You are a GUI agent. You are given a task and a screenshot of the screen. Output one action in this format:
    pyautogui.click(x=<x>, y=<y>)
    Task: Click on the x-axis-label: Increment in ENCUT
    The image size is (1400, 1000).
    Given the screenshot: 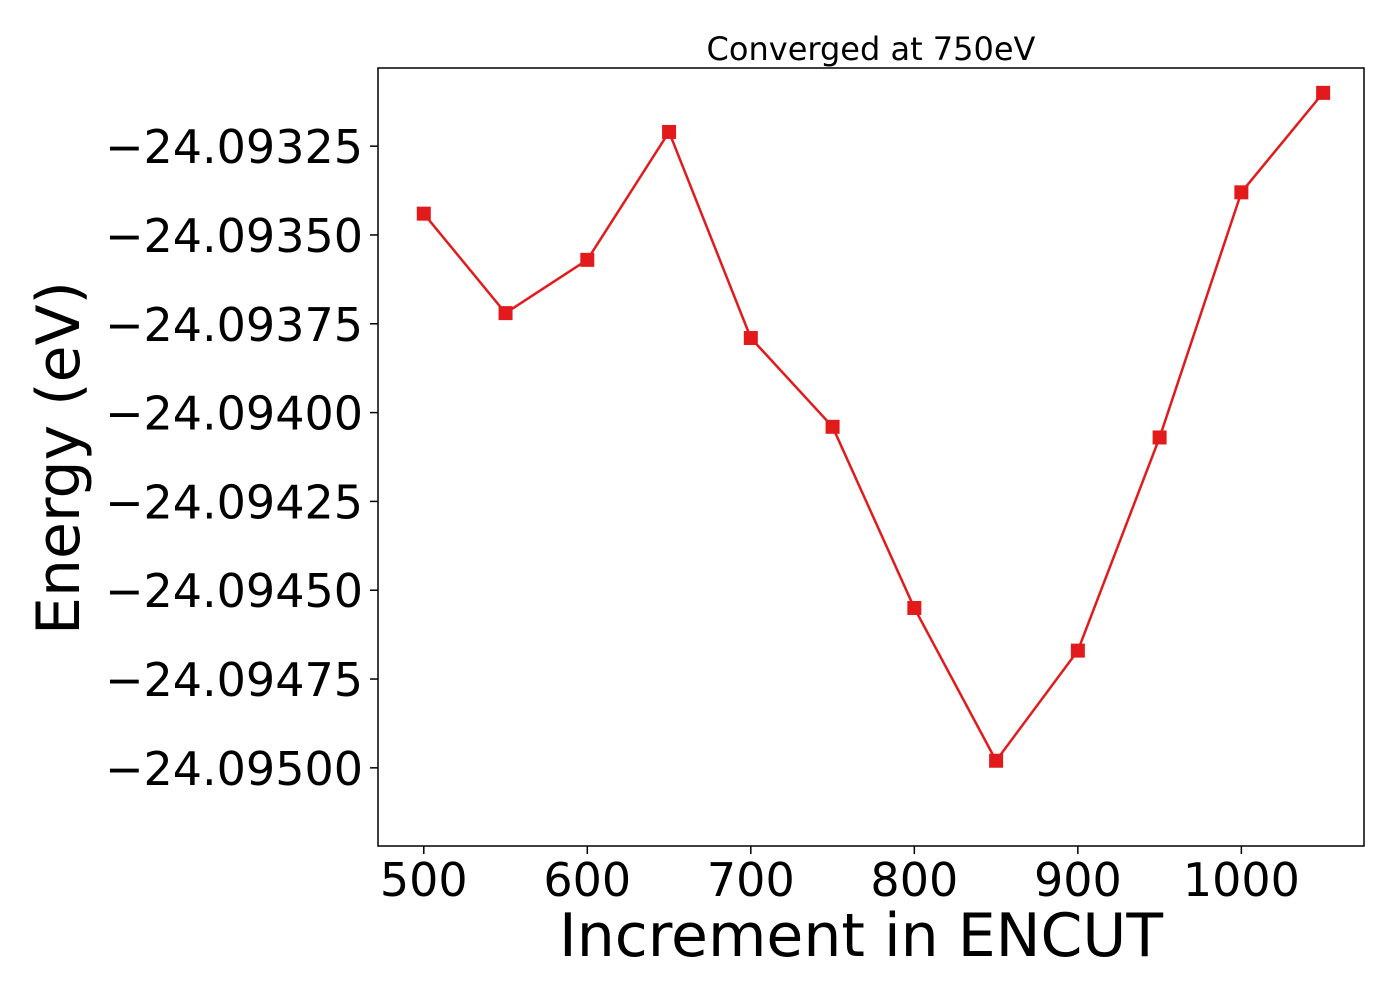 What is the action you would take?
    pyautogui.click(x=861, y=936)
    